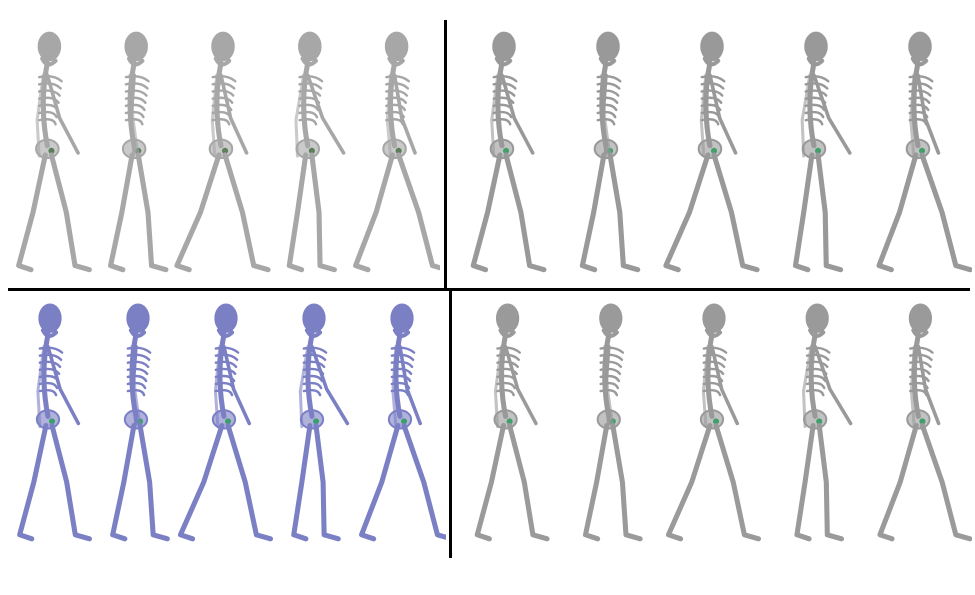  Describe the element at coordinates (489, 289) in the screenshot. I see `horizontal-divider` at that location.